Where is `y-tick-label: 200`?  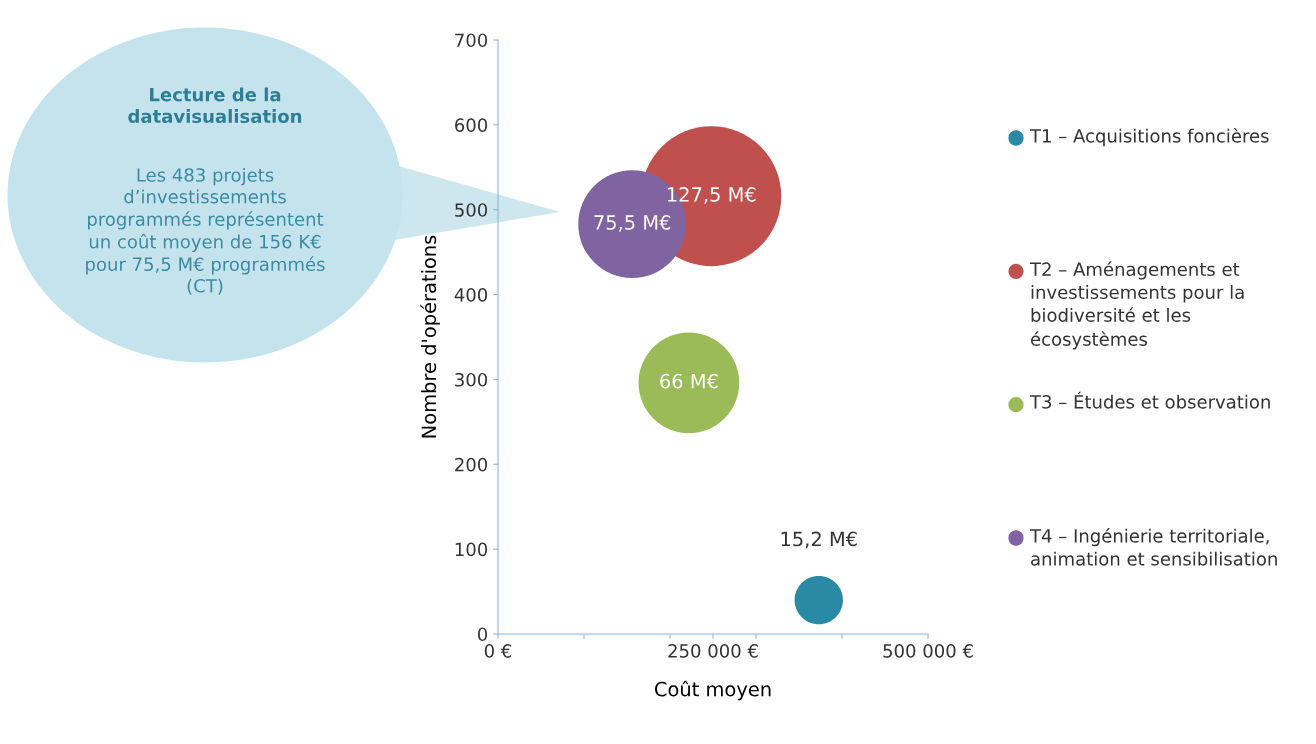
y-tick-label: 200 is located at coordinates (471, 464).